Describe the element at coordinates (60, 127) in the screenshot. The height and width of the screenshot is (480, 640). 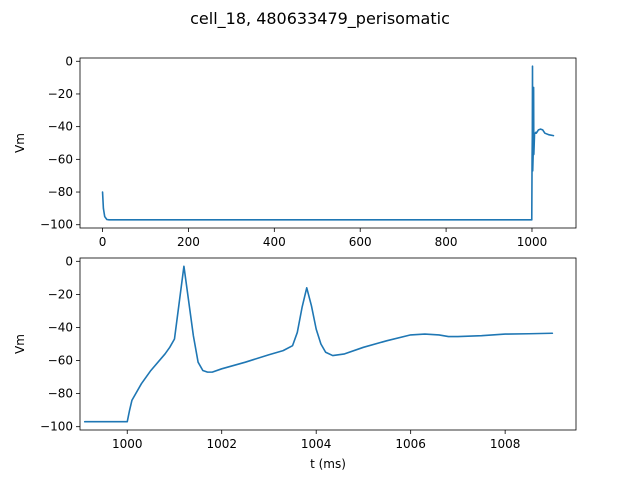
I see `top-plot-ytick-label: −40` at that location.